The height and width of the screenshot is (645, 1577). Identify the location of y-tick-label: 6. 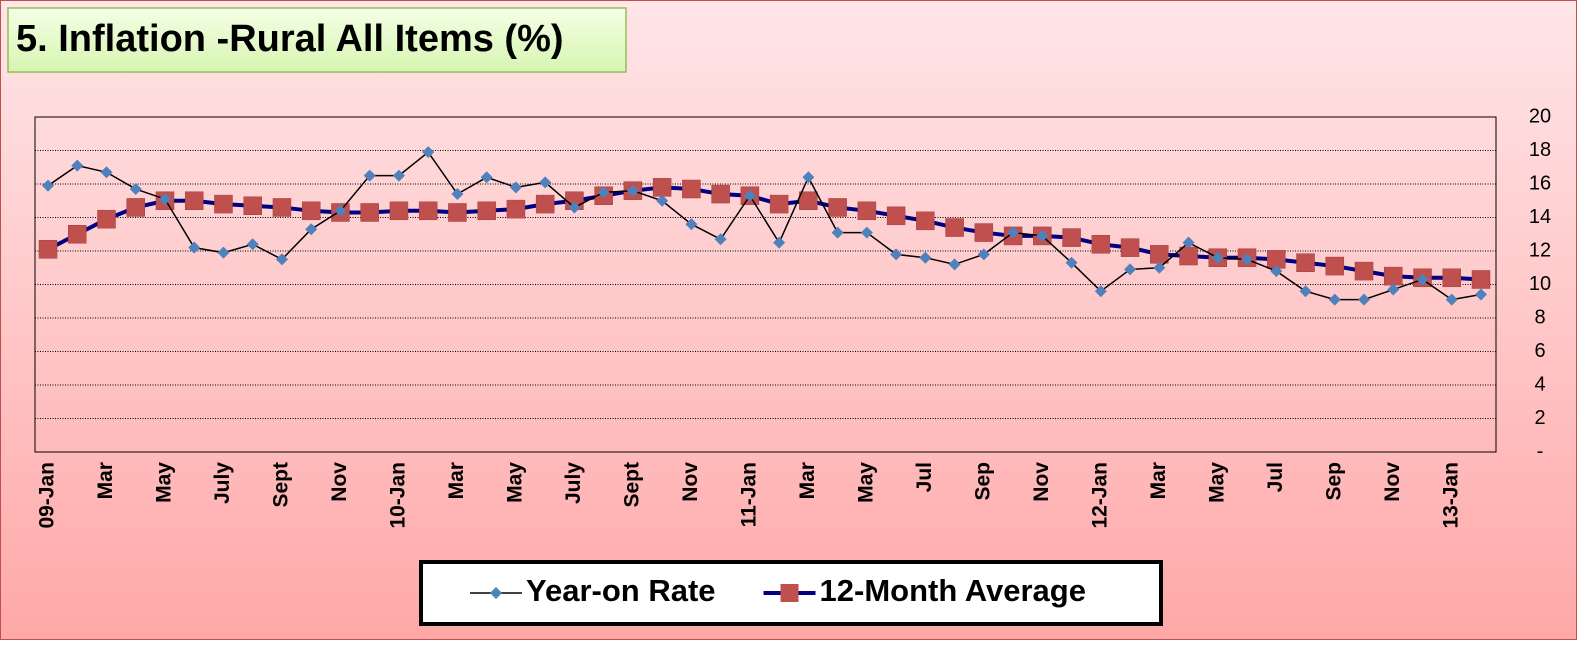
(1539, 351).